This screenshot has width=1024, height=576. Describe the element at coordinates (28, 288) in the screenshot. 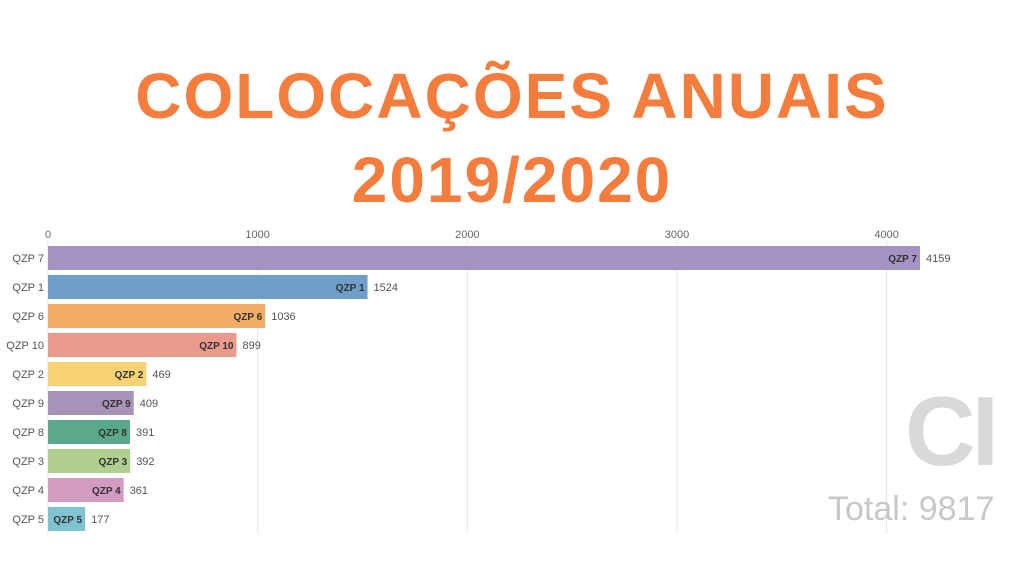

I see `category-label: QZP 1` at that location.